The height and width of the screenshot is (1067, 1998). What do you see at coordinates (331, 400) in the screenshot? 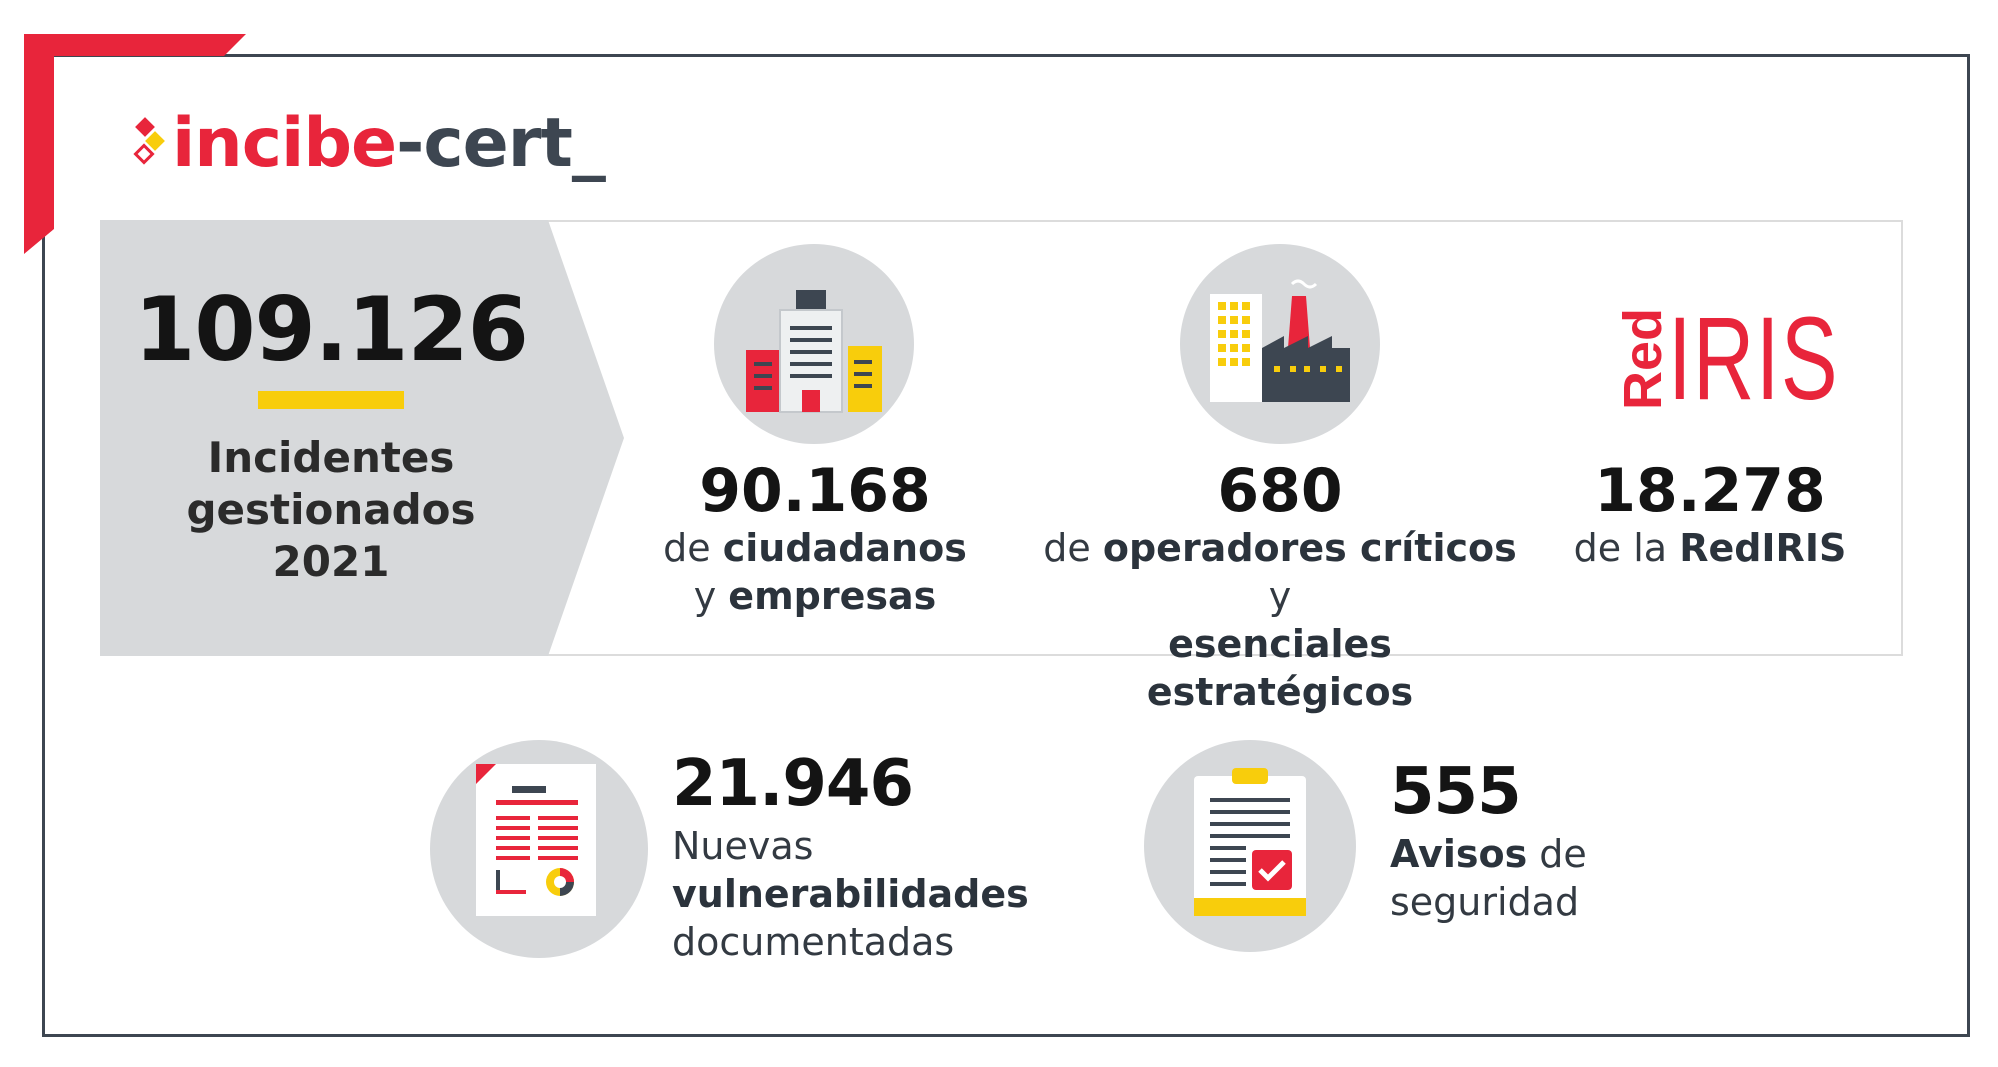
I see `yellow-underline` at bounding box center [331, 400].